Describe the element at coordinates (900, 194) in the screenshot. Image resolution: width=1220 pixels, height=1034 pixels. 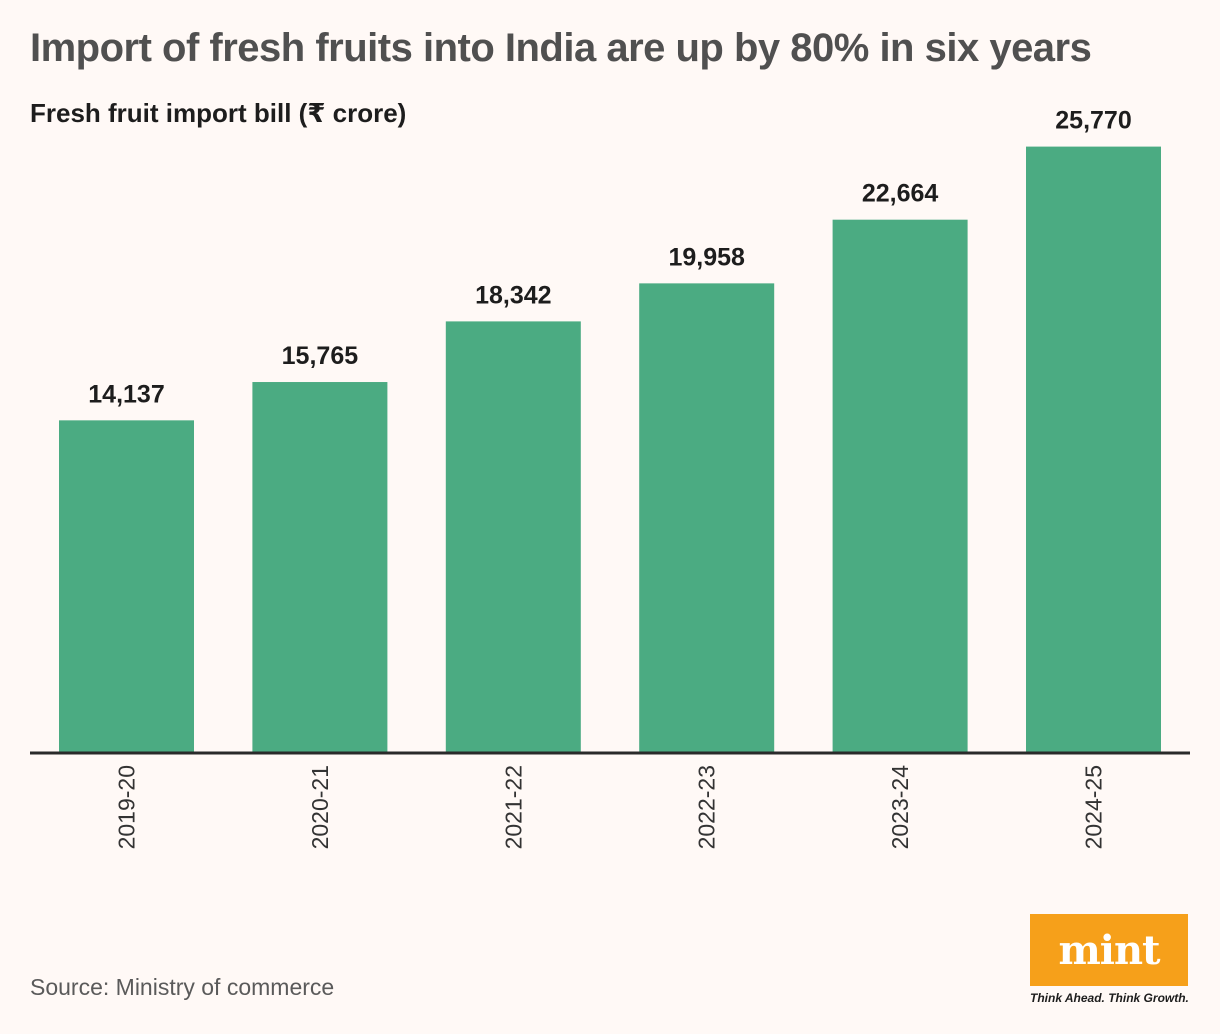
I see `value-label-2023-24: 22,664` at that location.